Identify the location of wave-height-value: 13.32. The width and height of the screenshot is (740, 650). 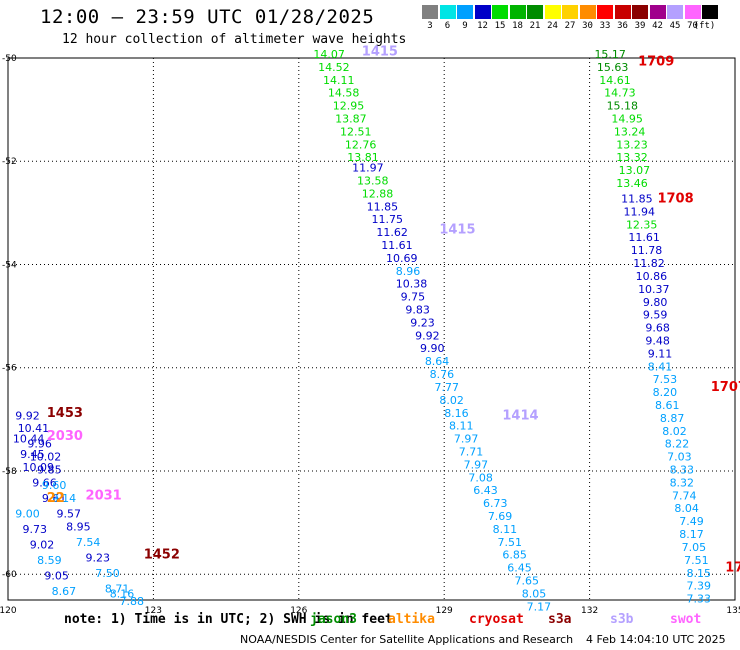
(632, 157).